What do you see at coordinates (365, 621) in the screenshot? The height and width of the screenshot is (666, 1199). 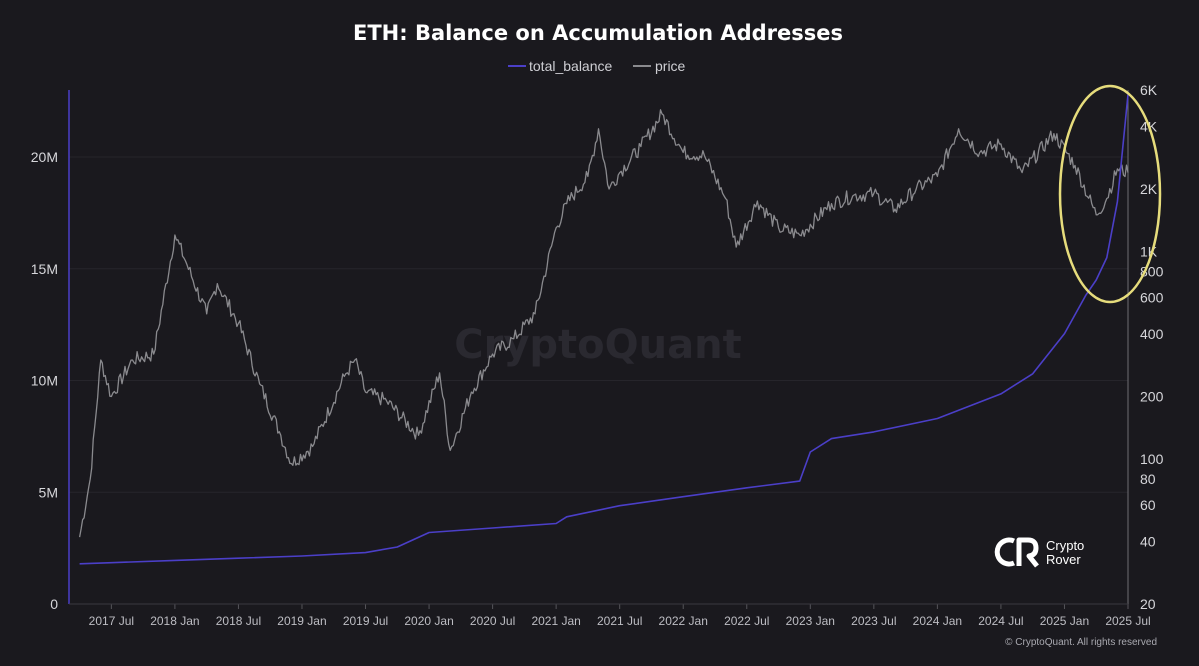 I see `x-tick-label: 2019 Jul` at bounding box center [365, 621].